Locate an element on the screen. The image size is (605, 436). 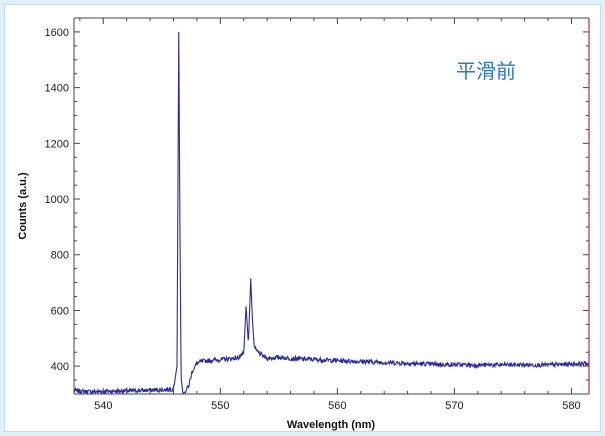
y-tick-label: 1200 is located at coordinates (57, 144).